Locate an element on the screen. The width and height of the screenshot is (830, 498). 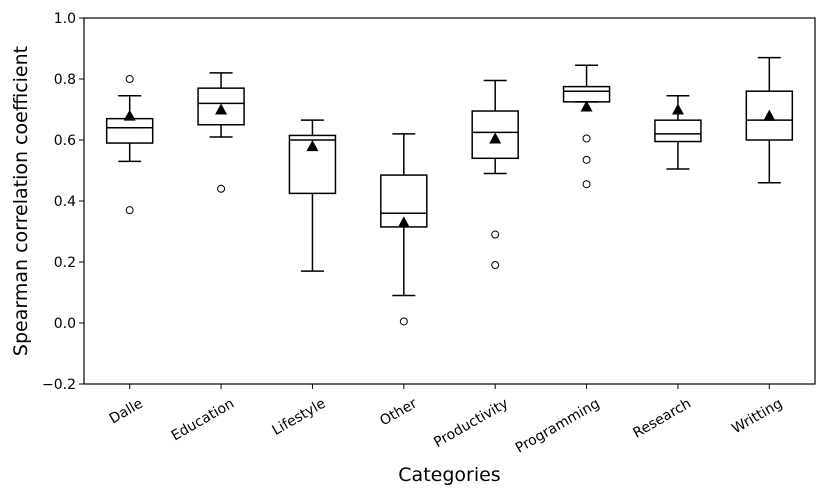
y-tick-label: 0.6 is located at coordinates (65, 141).